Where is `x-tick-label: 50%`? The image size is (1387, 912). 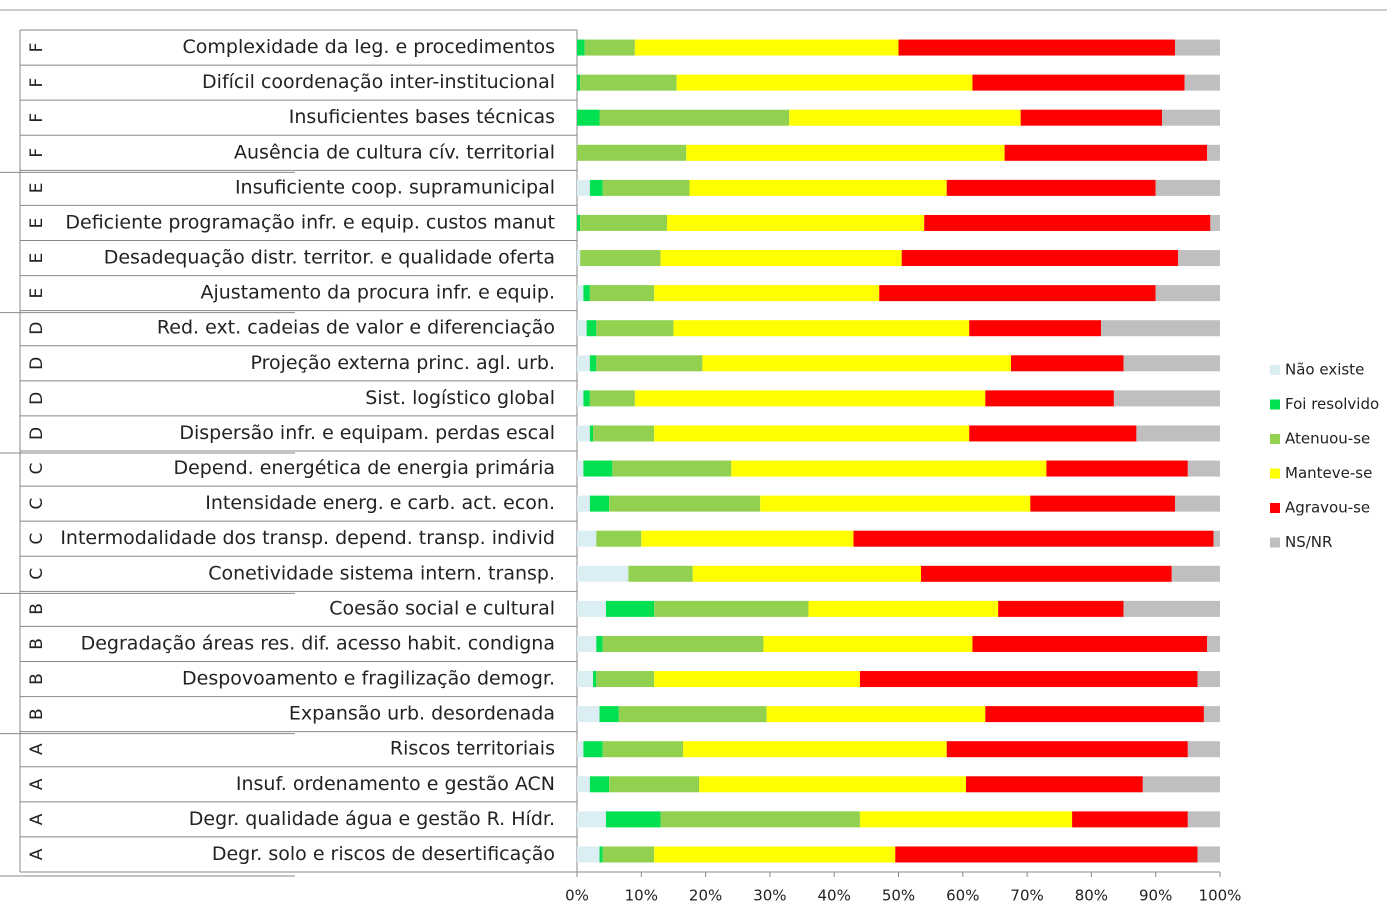
x-tick-label: 50% is located at coordinates (898, 896).